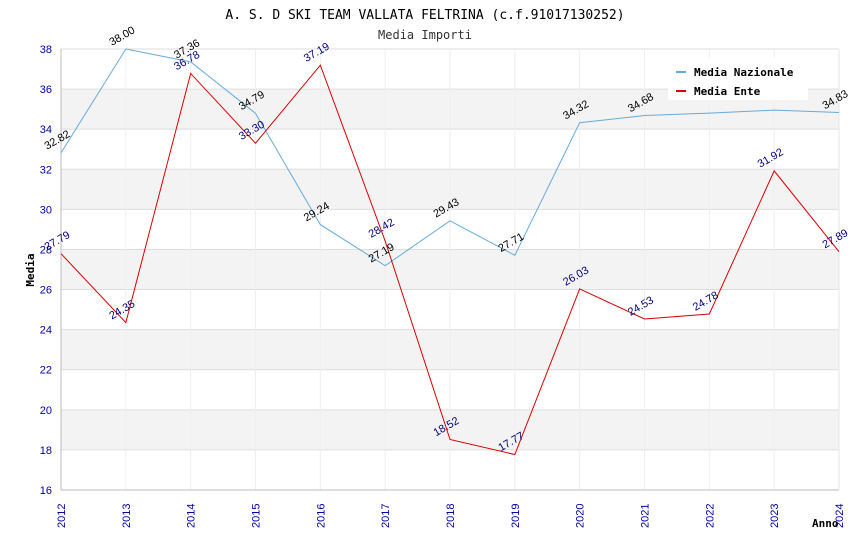 This screenshot has width=850, height=550. What do you see at coordinates (46, 411) in the screenshot?
I see `y-tick-label: 20` at bounding box center [46, 411].